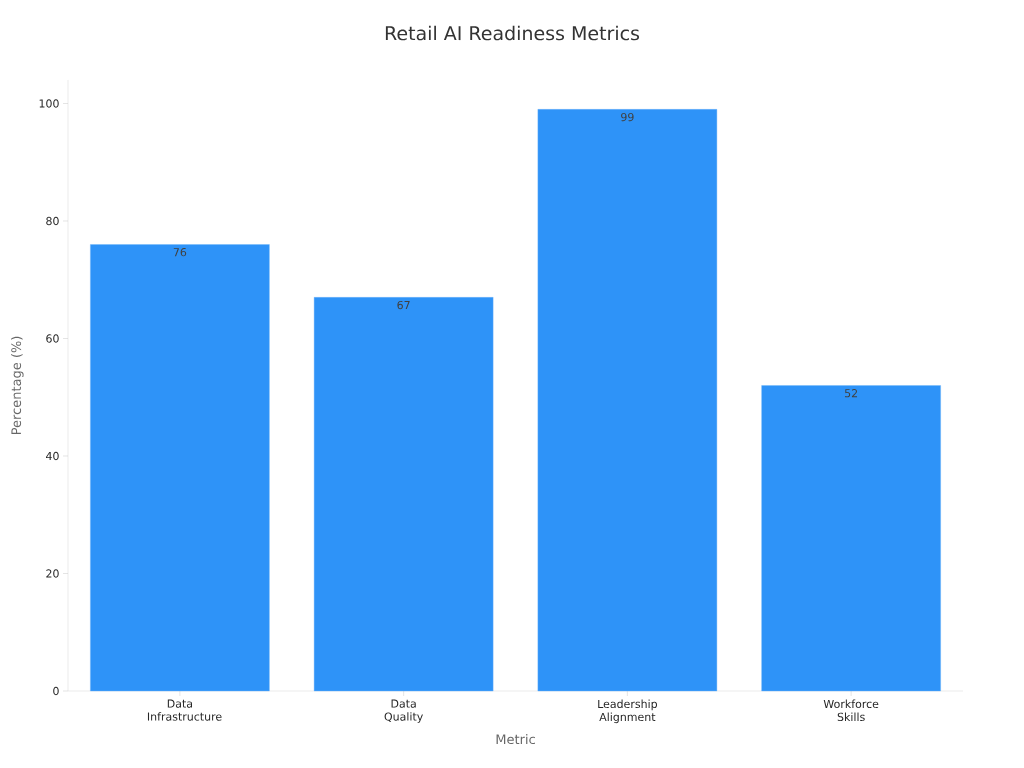  What do you see at coordinates (515, 739) in the screenshot?
I see `x-axis-title: Metric` at bounding box center [515, 739].